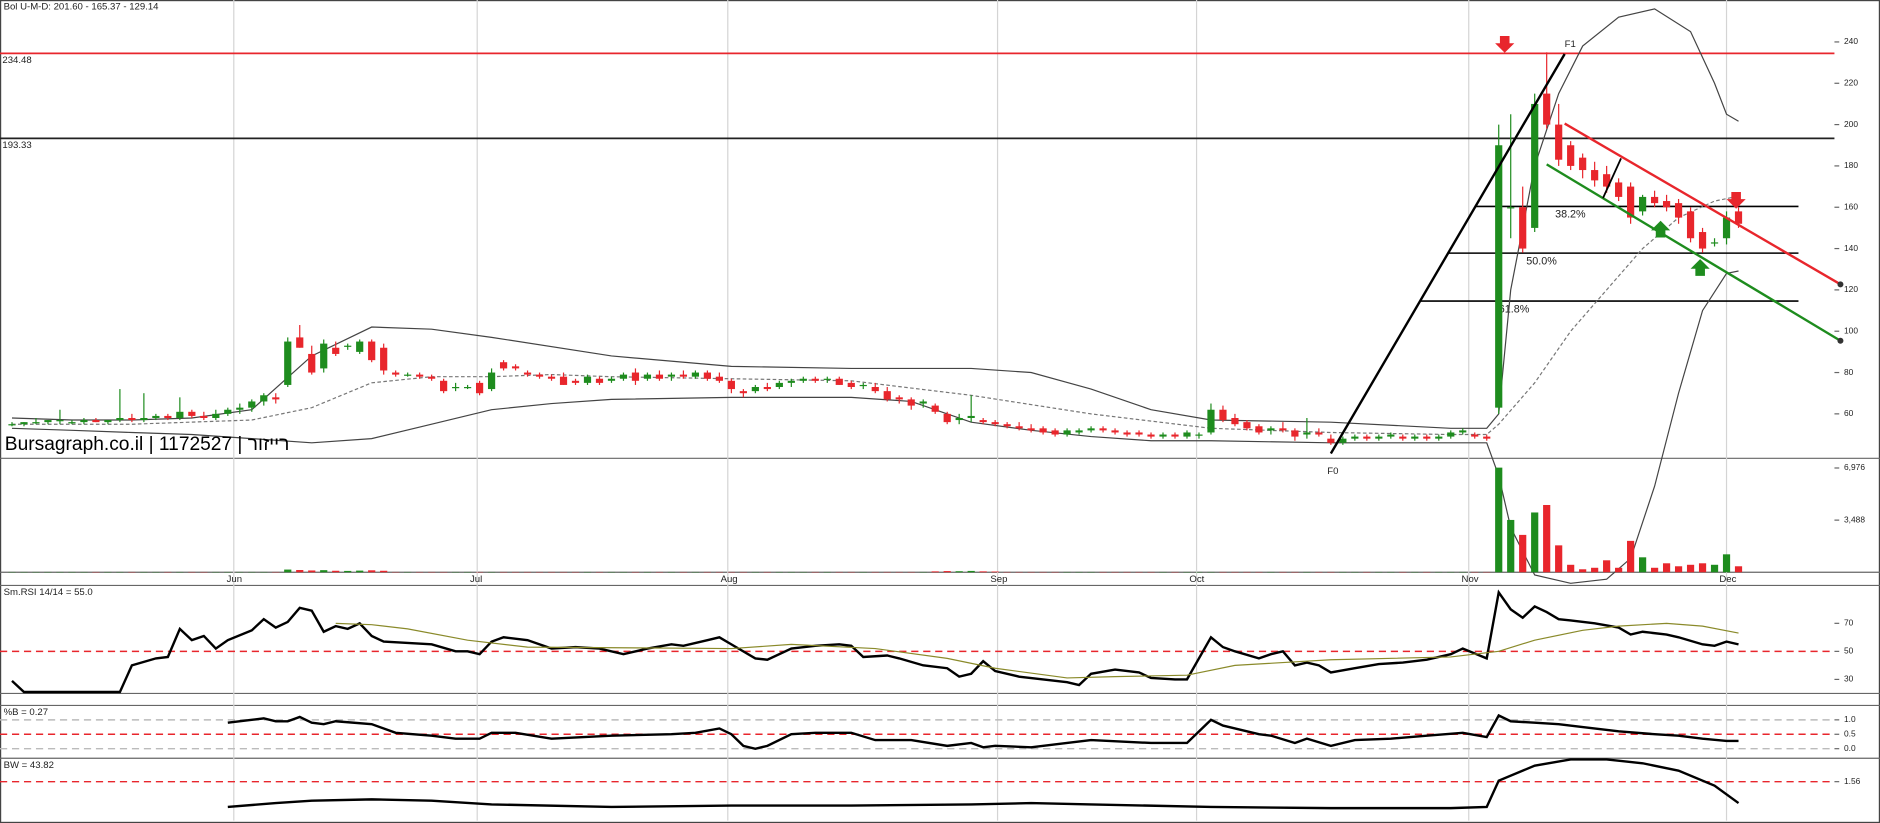  I want to click on y-tick-label: 220, so click(1851, 82).